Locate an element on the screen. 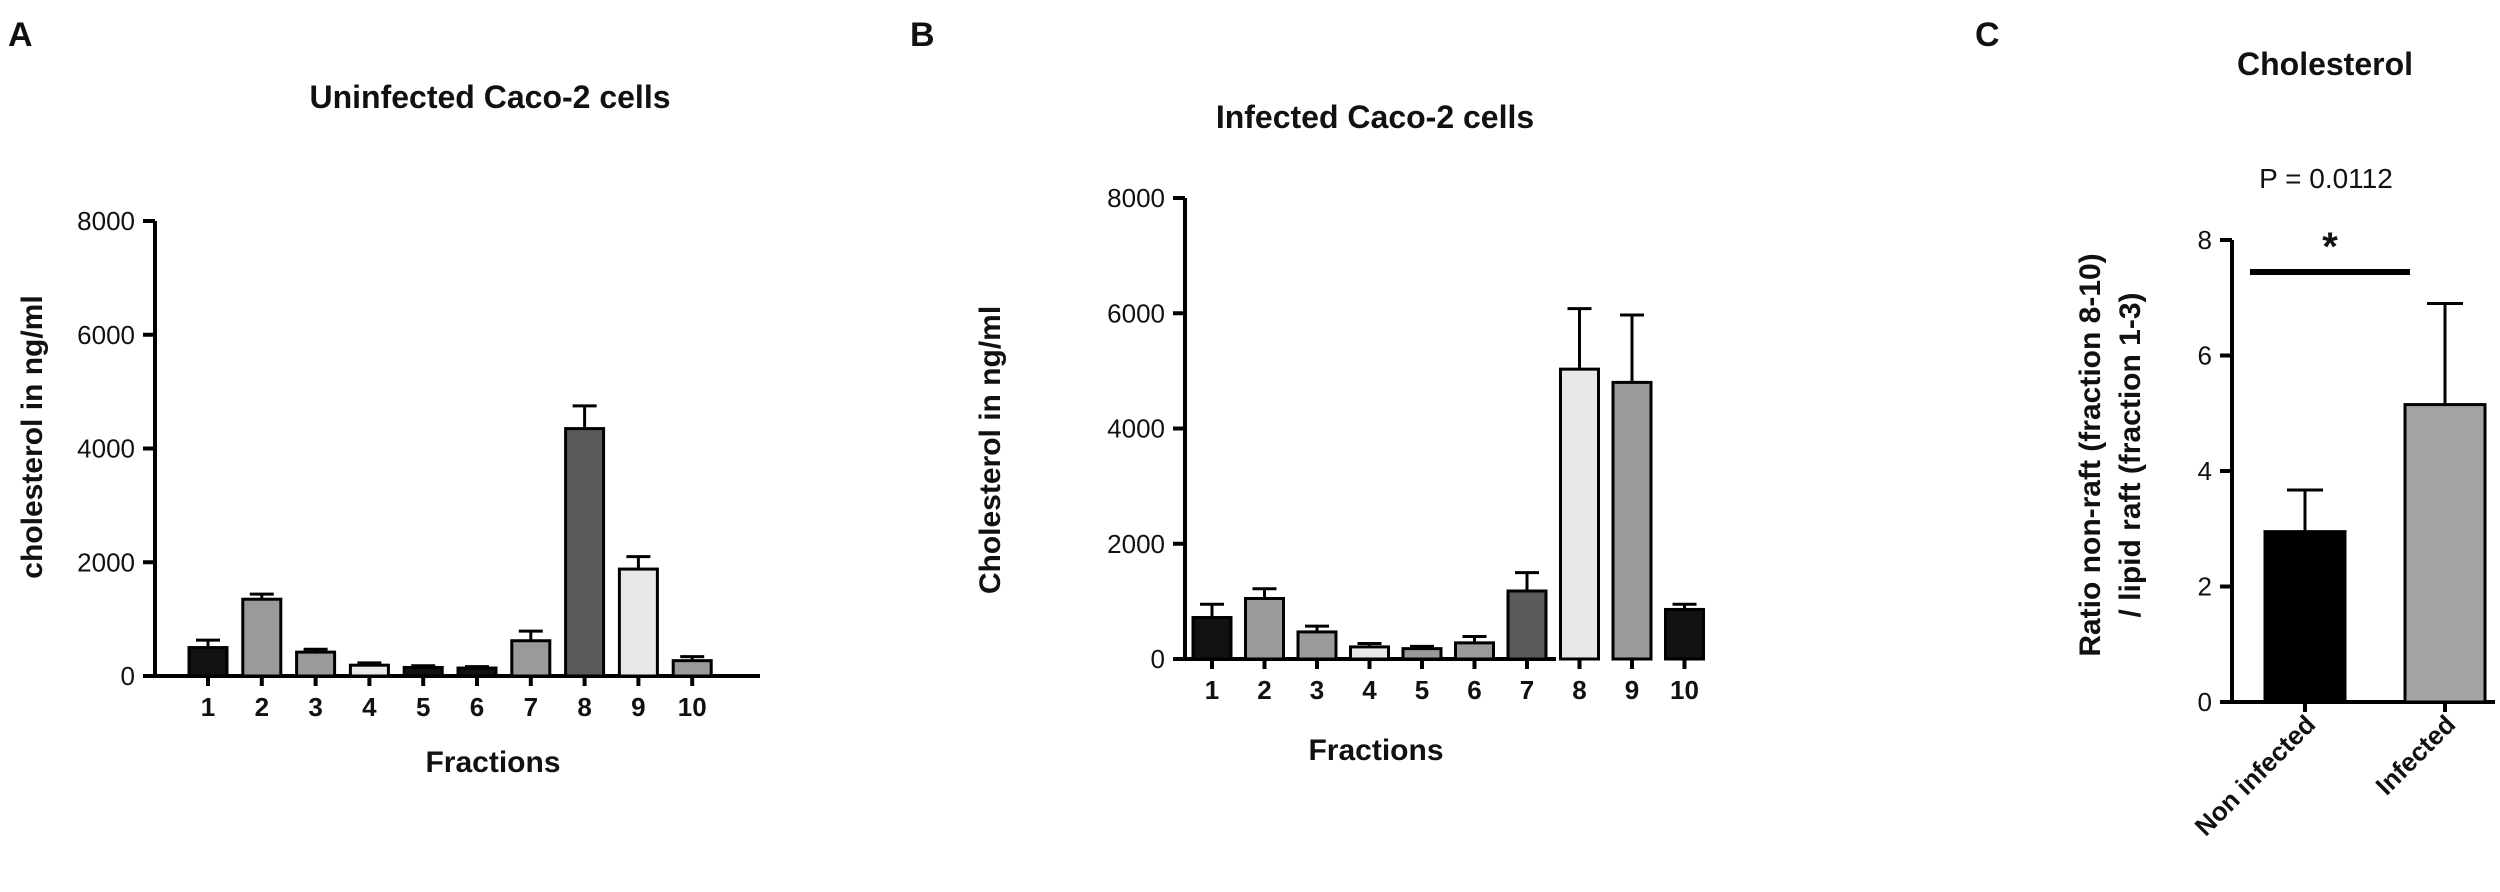 This screenshot has height=892, width=2500. chart-title: Infected Caco-2 cells is located at coordinates (1375, 117).